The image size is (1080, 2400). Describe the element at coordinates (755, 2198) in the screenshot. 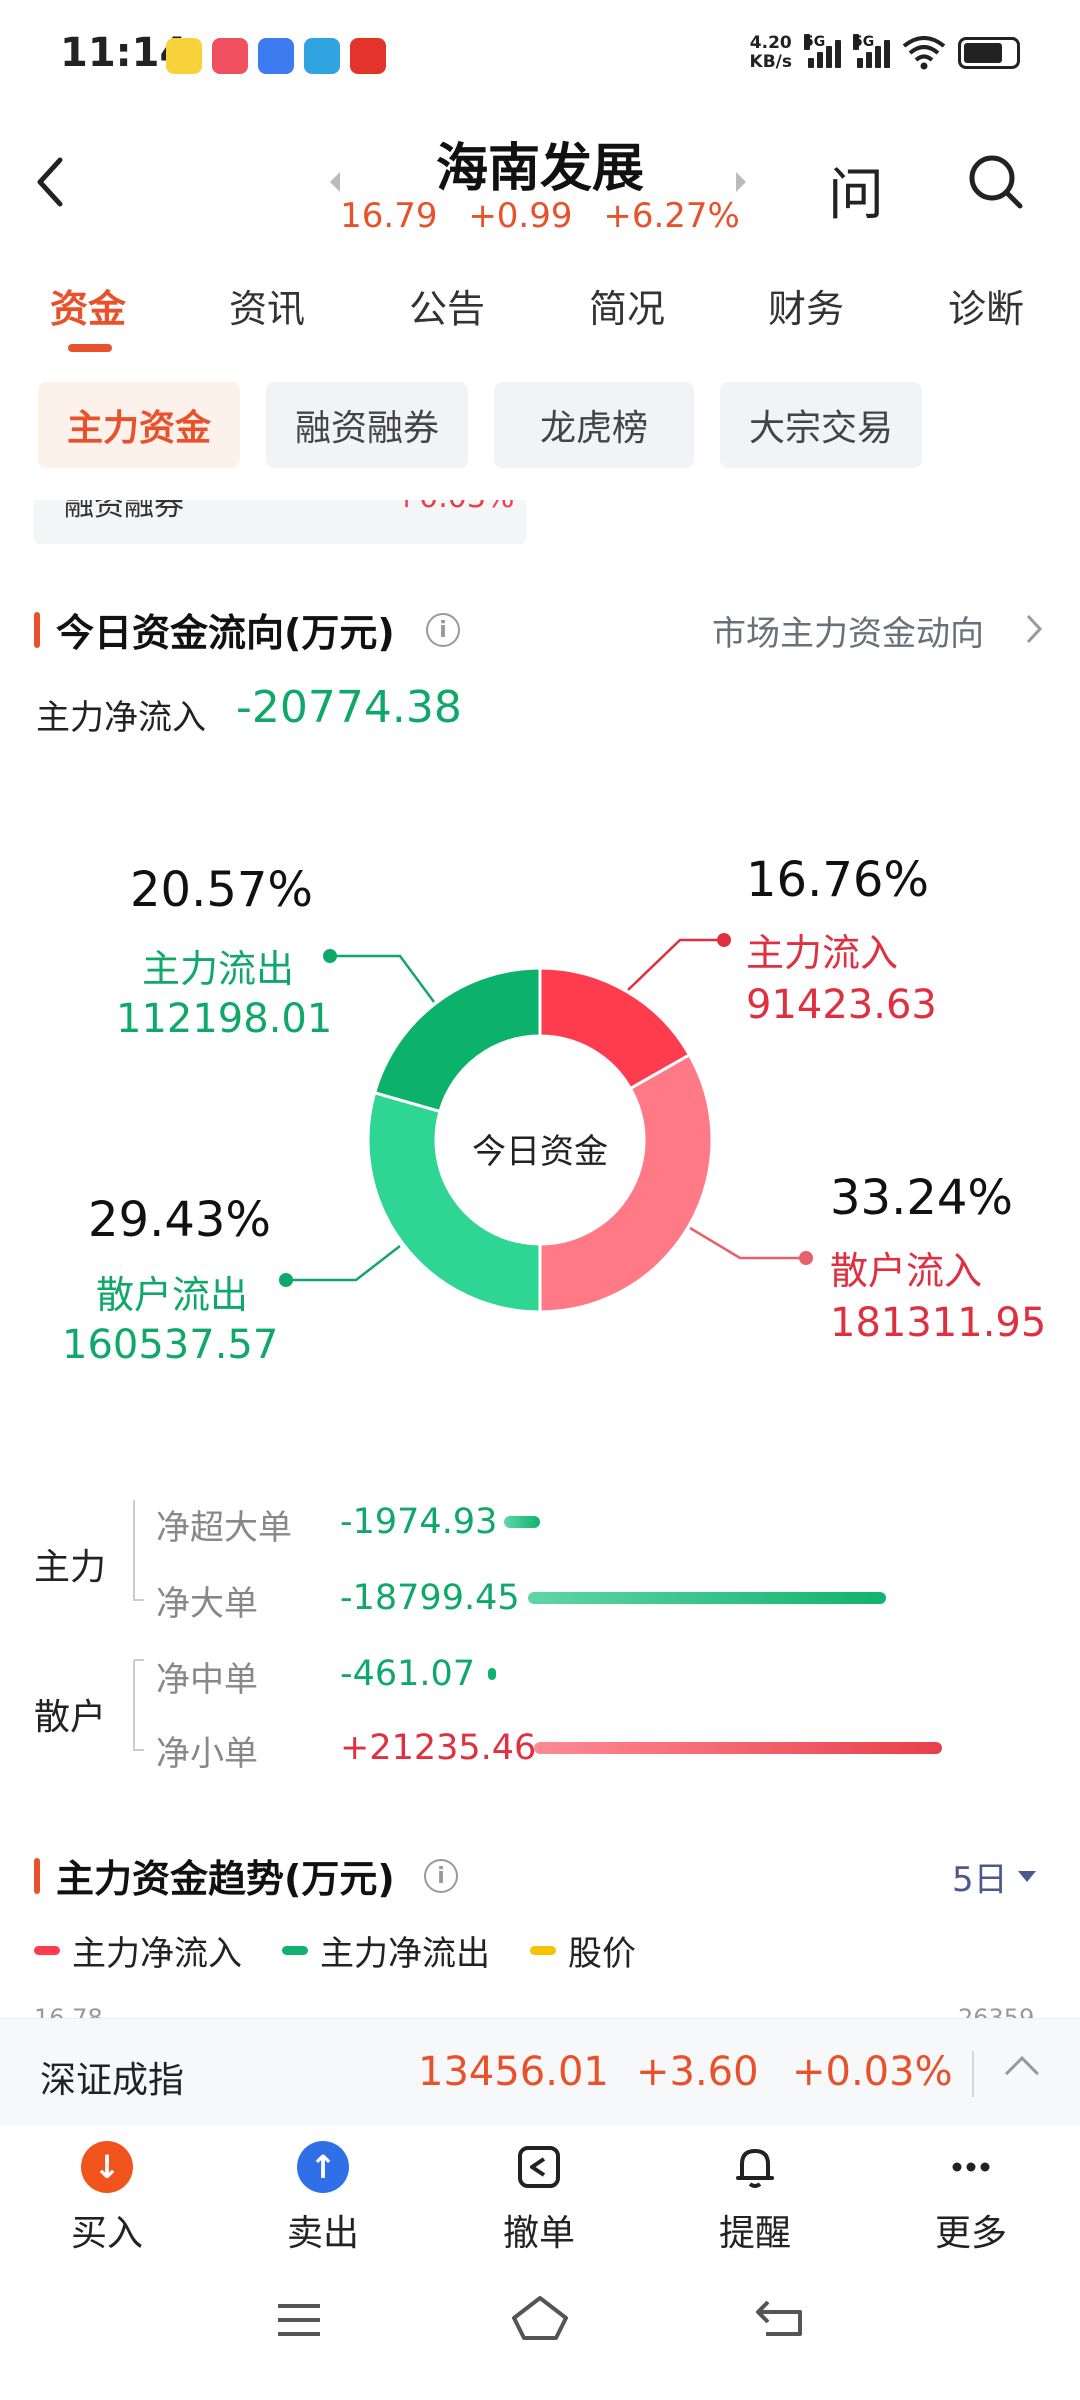

I see `reminder-button: 提醒` at that location.